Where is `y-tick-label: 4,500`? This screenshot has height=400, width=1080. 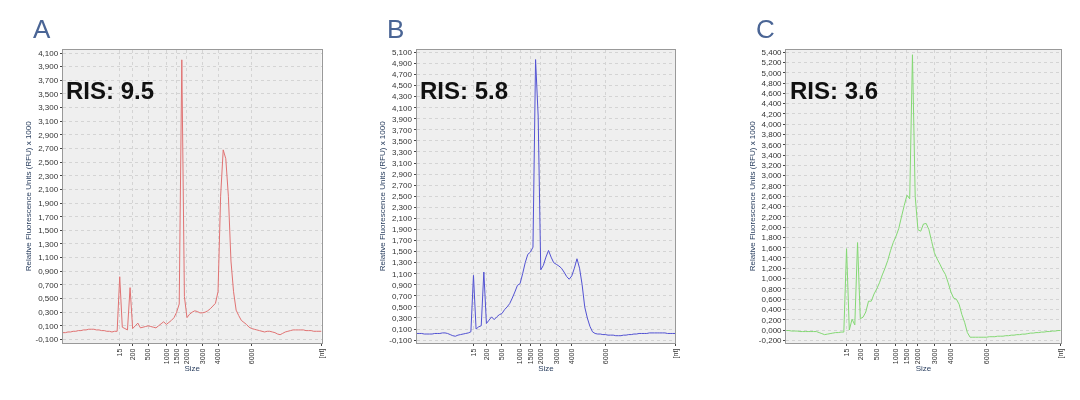
y-tick-label: 4,500 is located at coordinates (402, 86).